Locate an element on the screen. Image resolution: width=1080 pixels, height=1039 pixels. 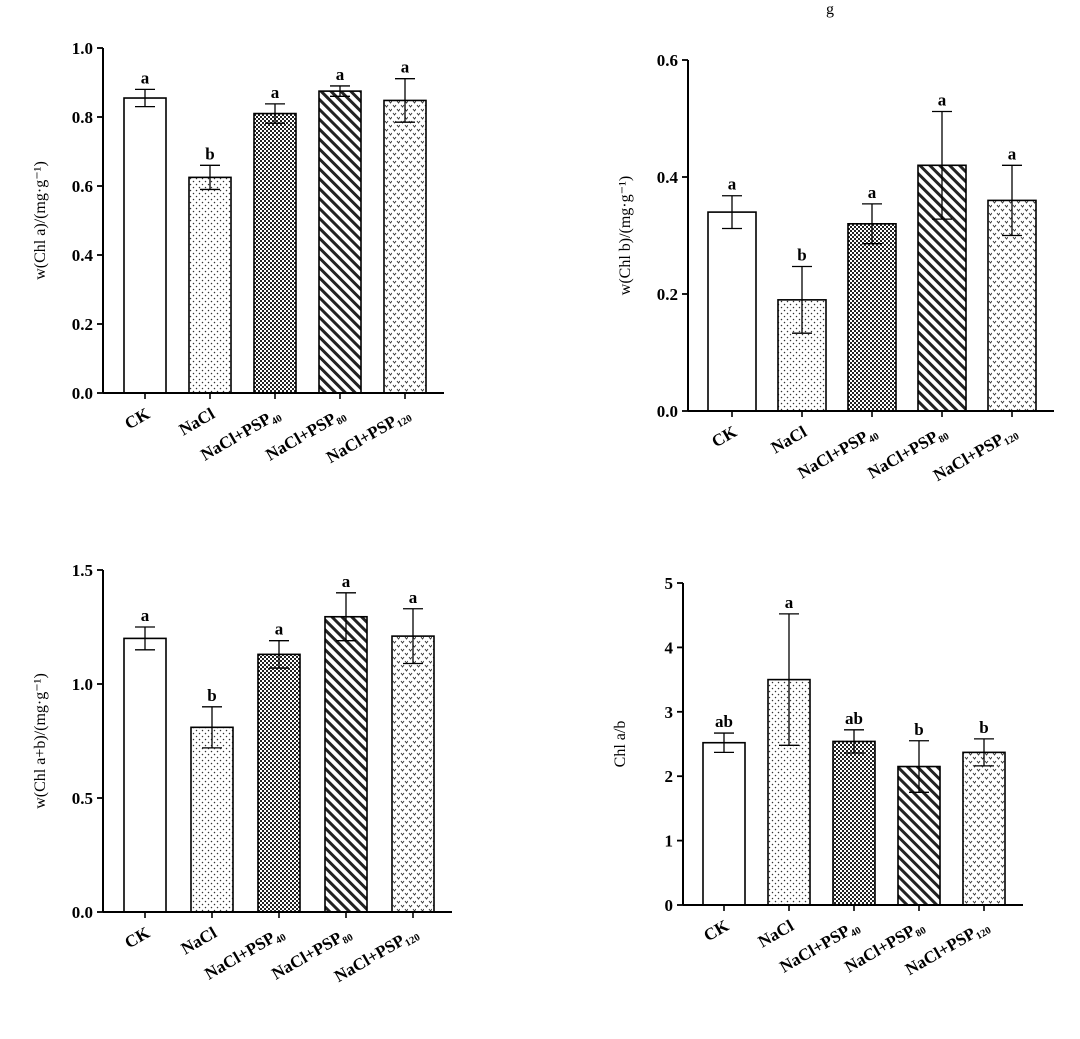
y-axis-label: w(Chl a)/(mg·g⁻¹) is located at coordinates (40, 220).